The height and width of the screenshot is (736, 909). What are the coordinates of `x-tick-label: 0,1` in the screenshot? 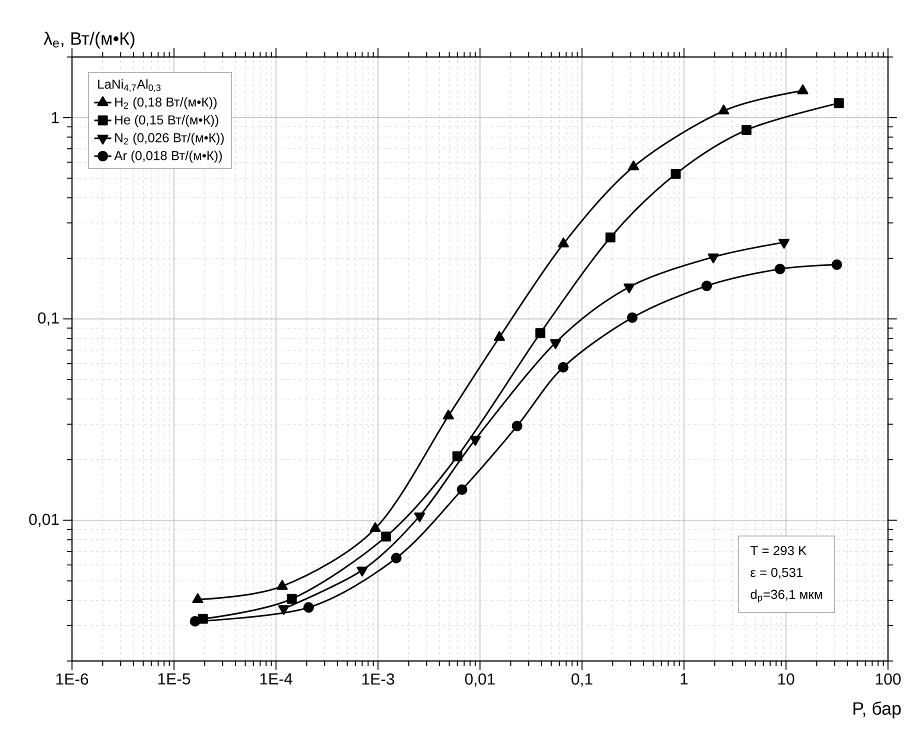 It's located at (582, 680).